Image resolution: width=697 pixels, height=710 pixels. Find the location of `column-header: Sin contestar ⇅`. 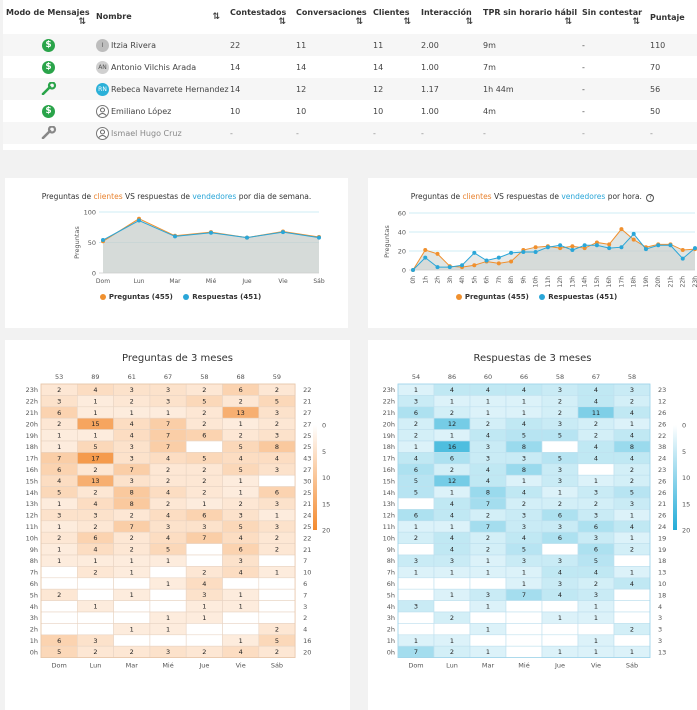

column-header: Sin contestar ⇅ is located at coordinates (613, 17).